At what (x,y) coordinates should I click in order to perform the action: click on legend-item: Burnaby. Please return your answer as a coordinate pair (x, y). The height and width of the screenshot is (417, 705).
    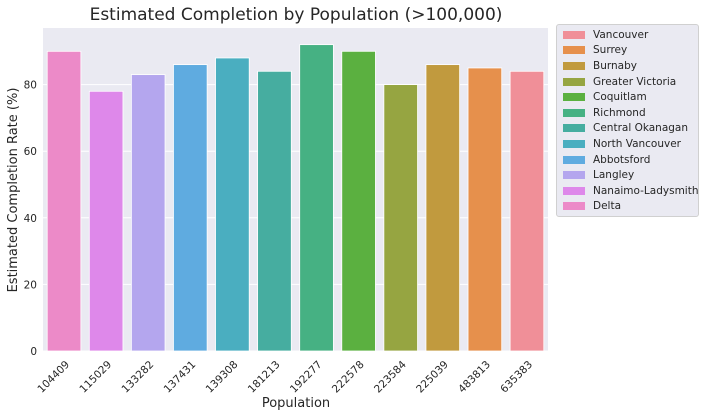
    Looking at the image, I should click on (628, 66).